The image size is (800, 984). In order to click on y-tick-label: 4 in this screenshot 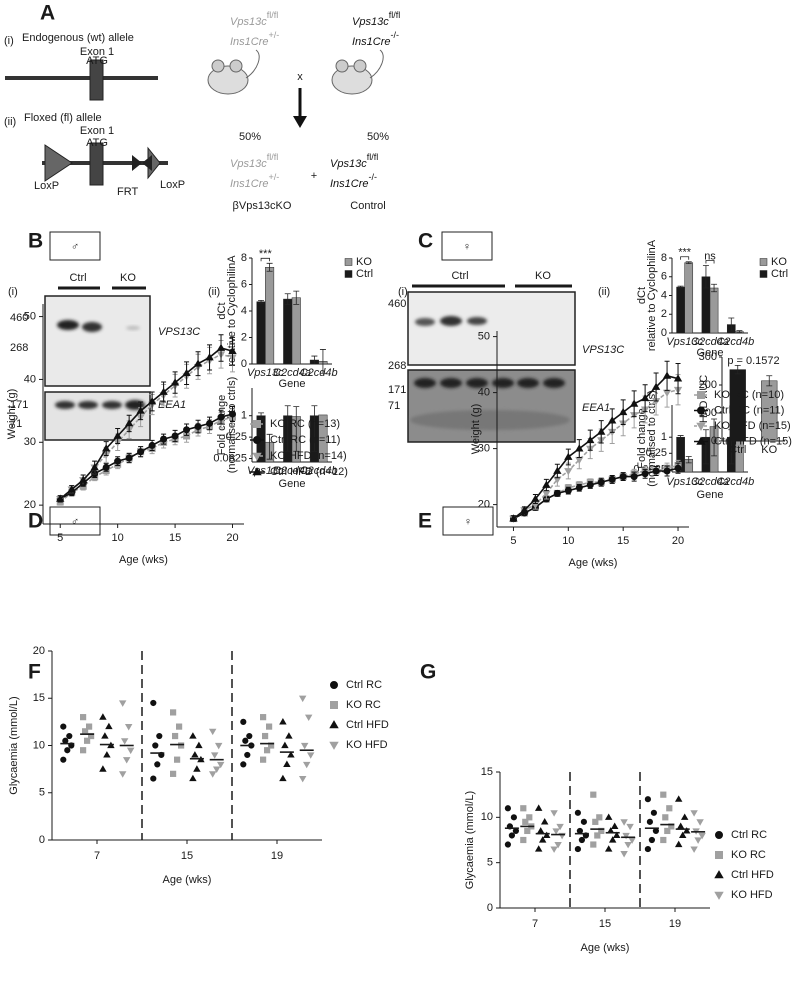, I will do `click(664, 295)`.